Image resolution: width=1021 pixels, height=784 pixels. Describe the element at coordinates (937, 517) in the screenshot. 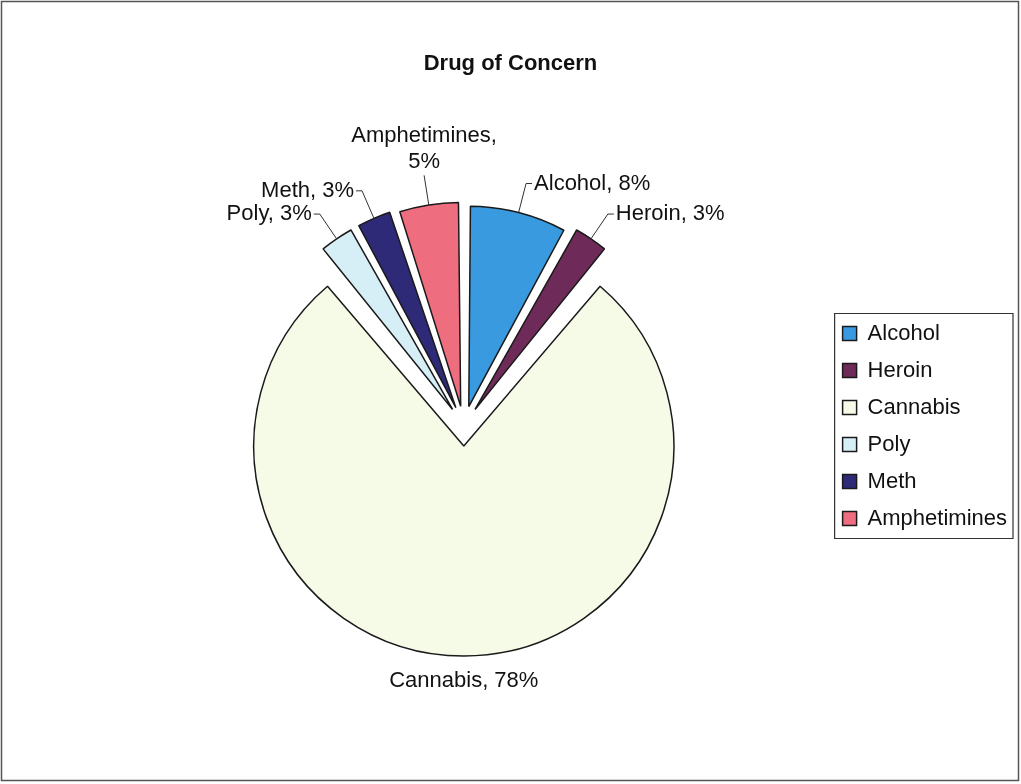

I see `legend-label: Amphetimines` at that location.